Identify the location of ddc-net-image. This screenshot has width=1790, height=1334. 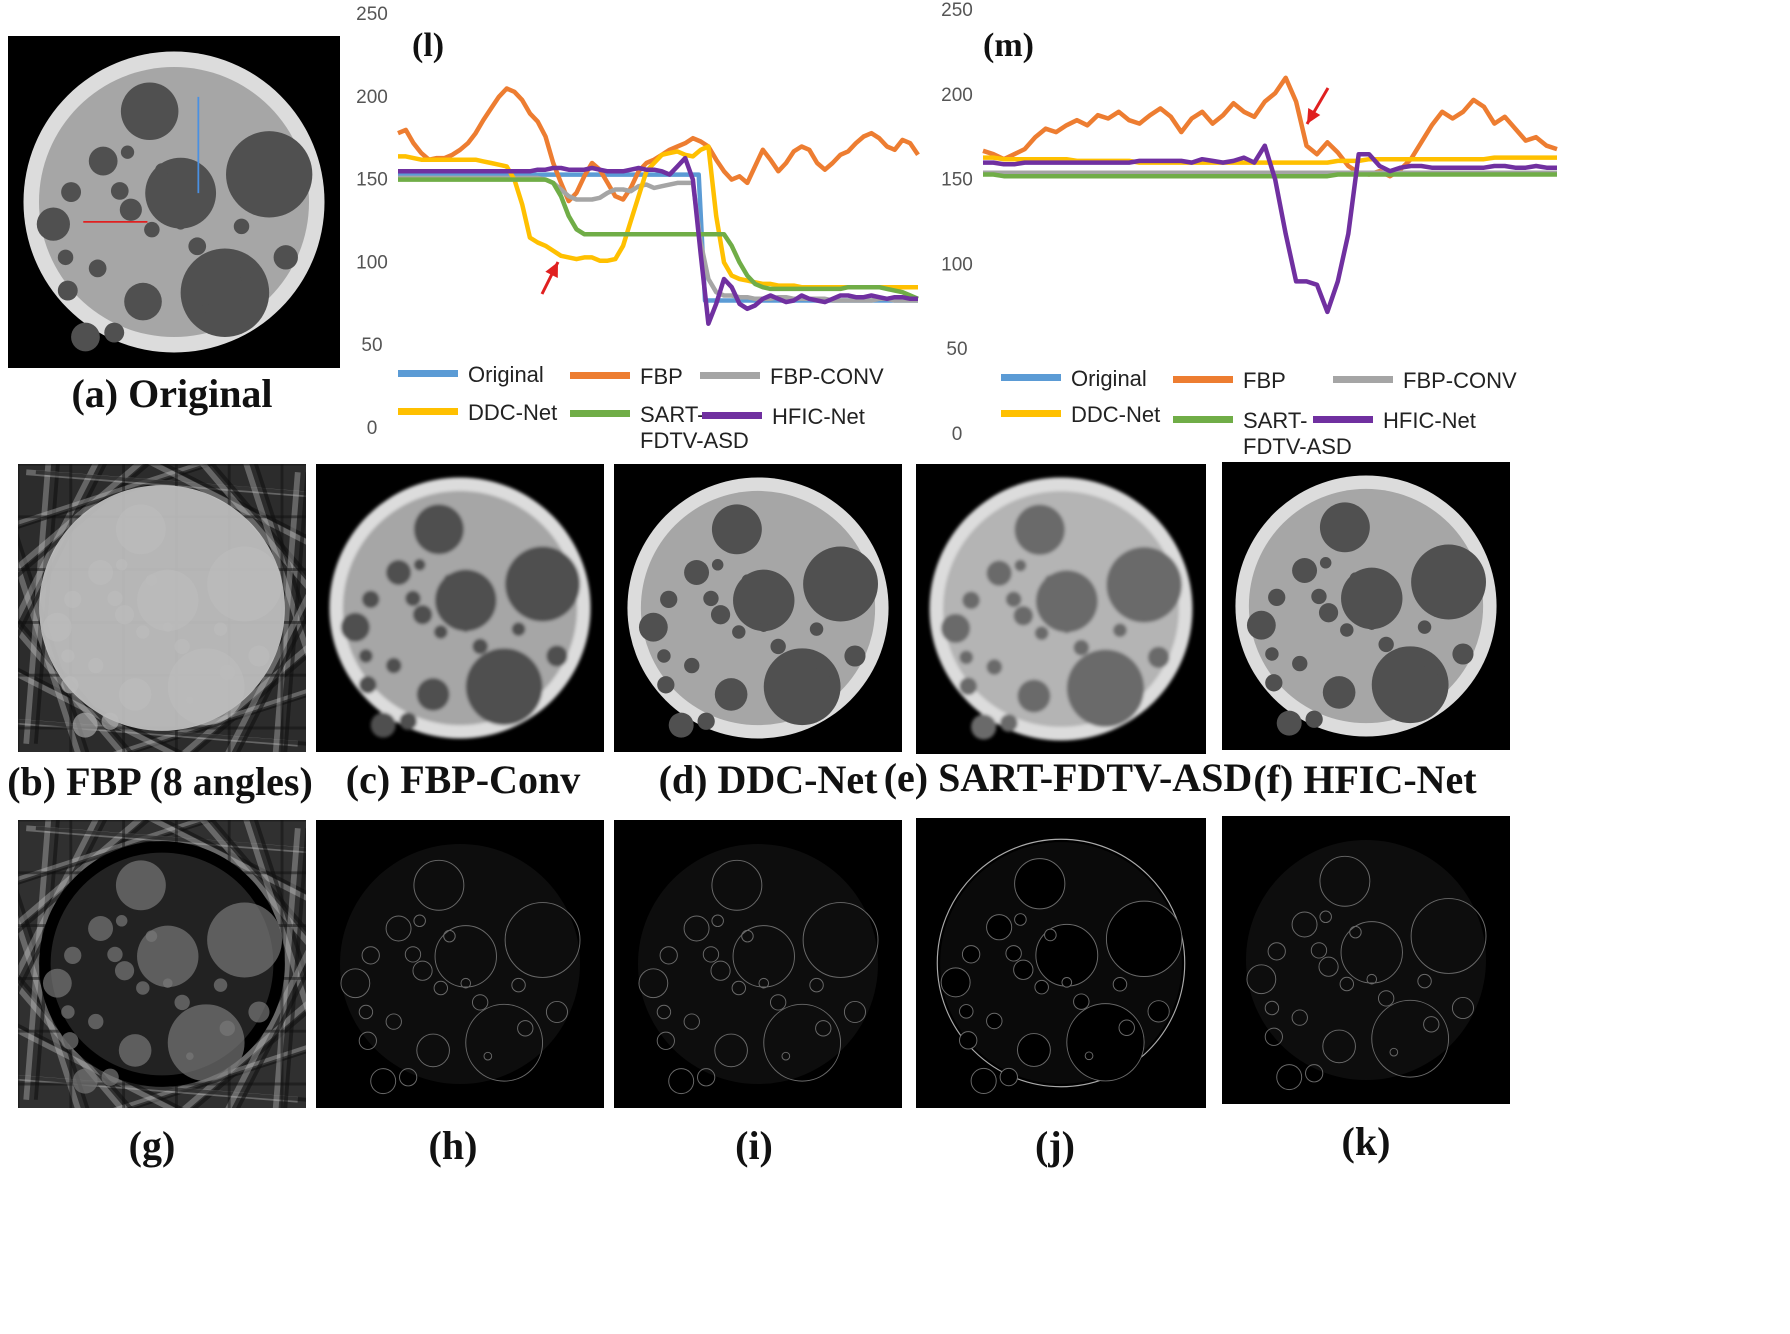
(758, 608).